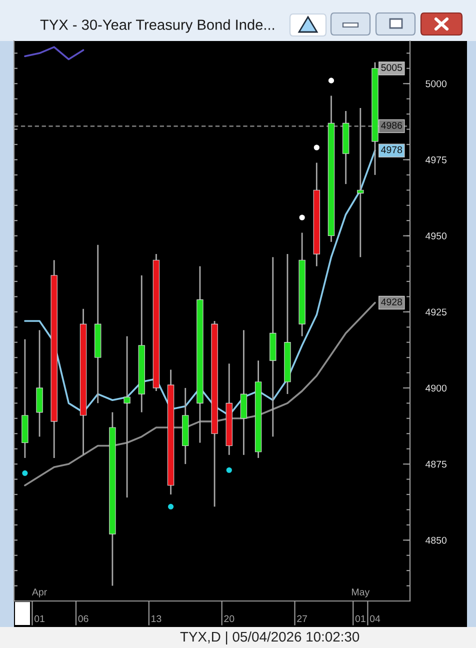 The image size is (476, 648). I want to click on y-tick-label: 4850, so click(436, 540).